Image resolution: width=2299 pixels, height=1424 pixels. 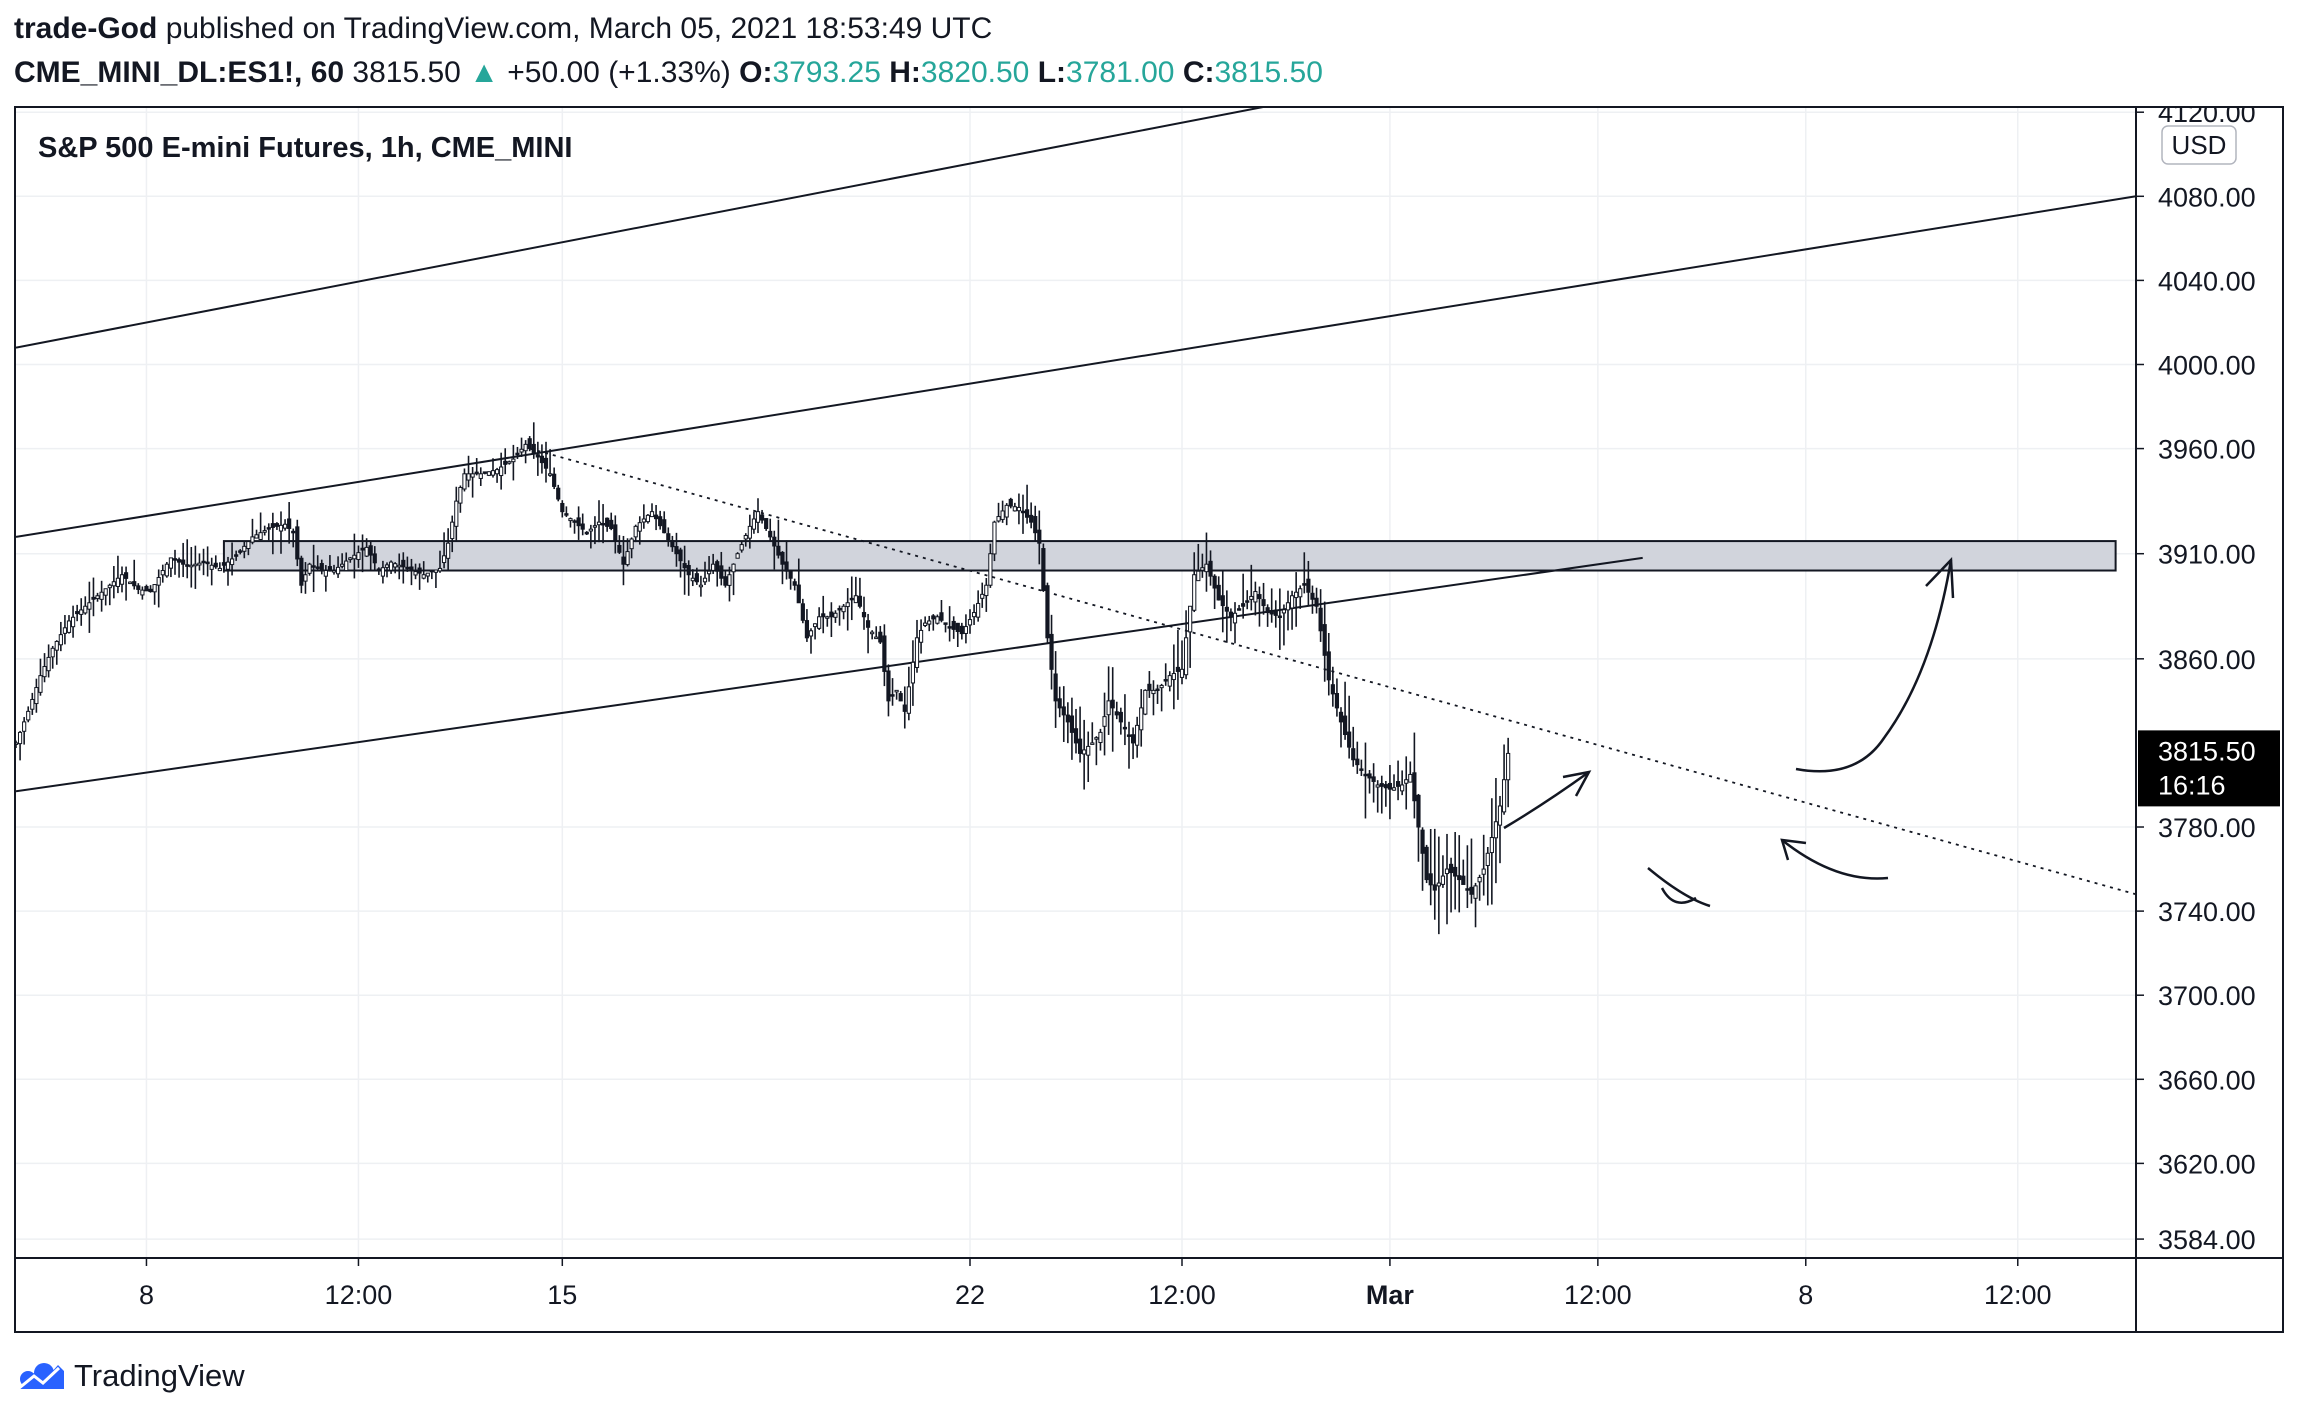 I want to click on high-value: 3820.50, so click(x=975, y=72).